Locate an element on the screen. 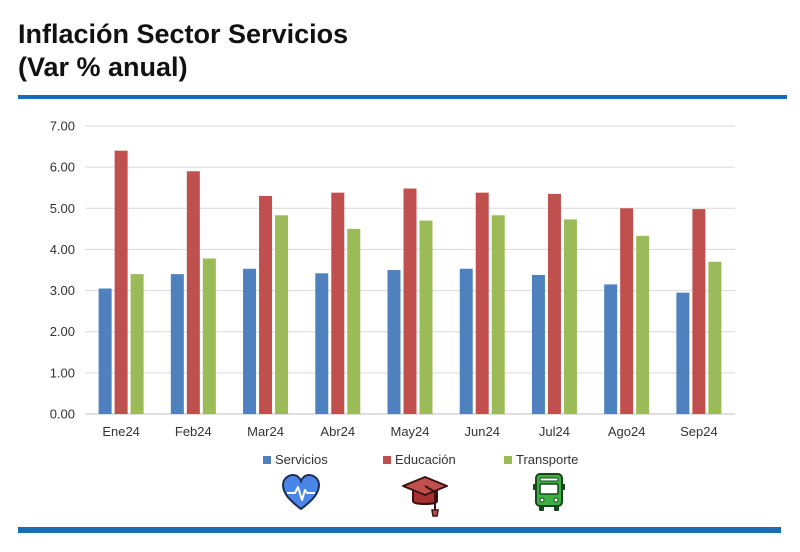  legend-label-educacion: Educación is located at coordinates (425, 459).